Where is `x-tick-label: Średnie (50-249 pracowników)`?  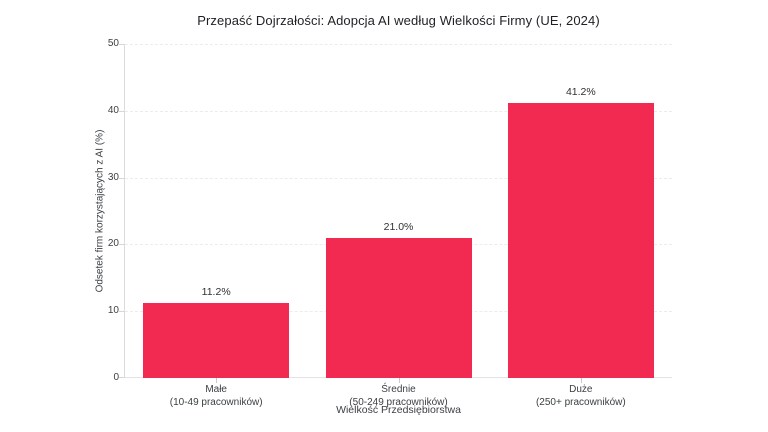 x-tick-label: Średnie (50-249 pracowników) is located at coordinates (399, 396).